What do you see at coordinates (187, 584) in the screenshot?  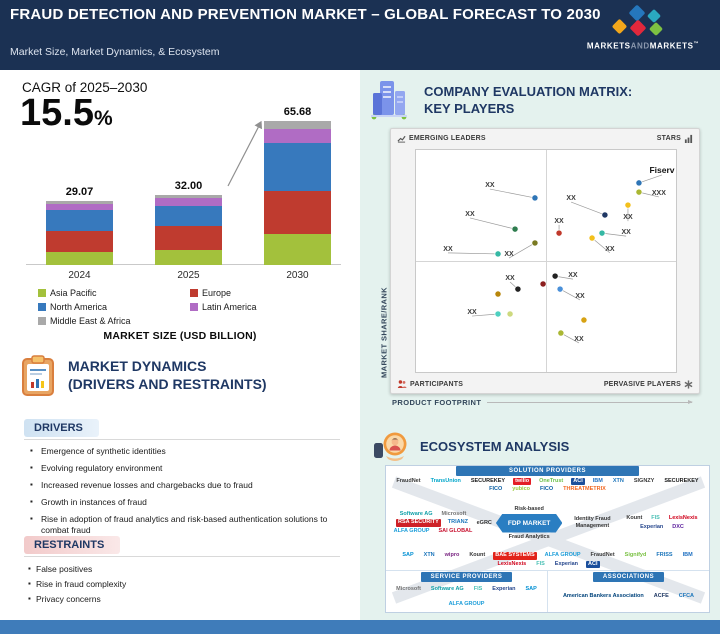 I see `list-item: Rise in fraud complexity` at bounding box center [187, 584].